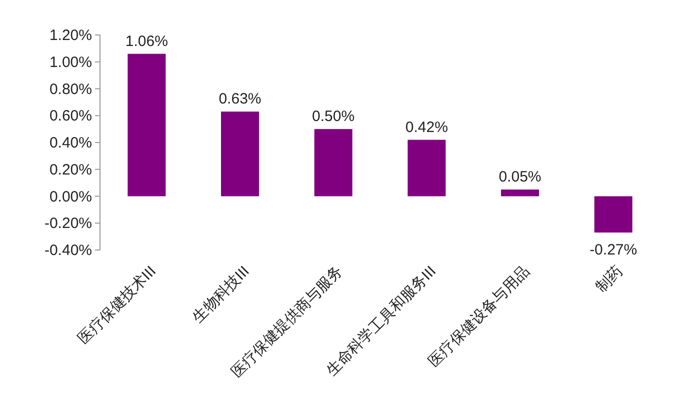 The image size is (675, 419). I want to click on x-tick-label: 生物科技III, so click(221, 294).